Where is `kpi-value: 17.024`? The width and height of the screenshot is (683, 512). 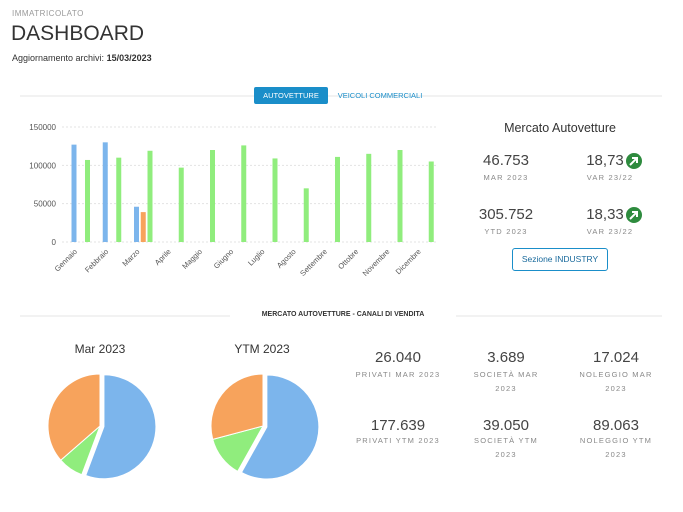 kpi-value: 17.024 is located at coordinates (616, 357).